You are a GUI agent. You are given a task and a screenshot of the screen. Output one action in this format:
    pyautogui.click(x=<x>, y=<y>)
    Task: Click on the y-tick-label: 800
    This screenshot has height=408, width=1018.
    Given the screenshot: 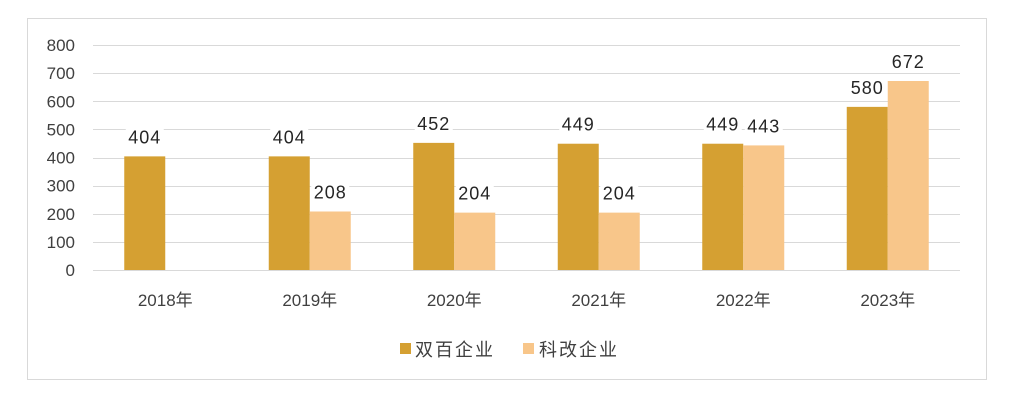 What is the action you would take?
    pyautogui.click(x=61, y=45)
    